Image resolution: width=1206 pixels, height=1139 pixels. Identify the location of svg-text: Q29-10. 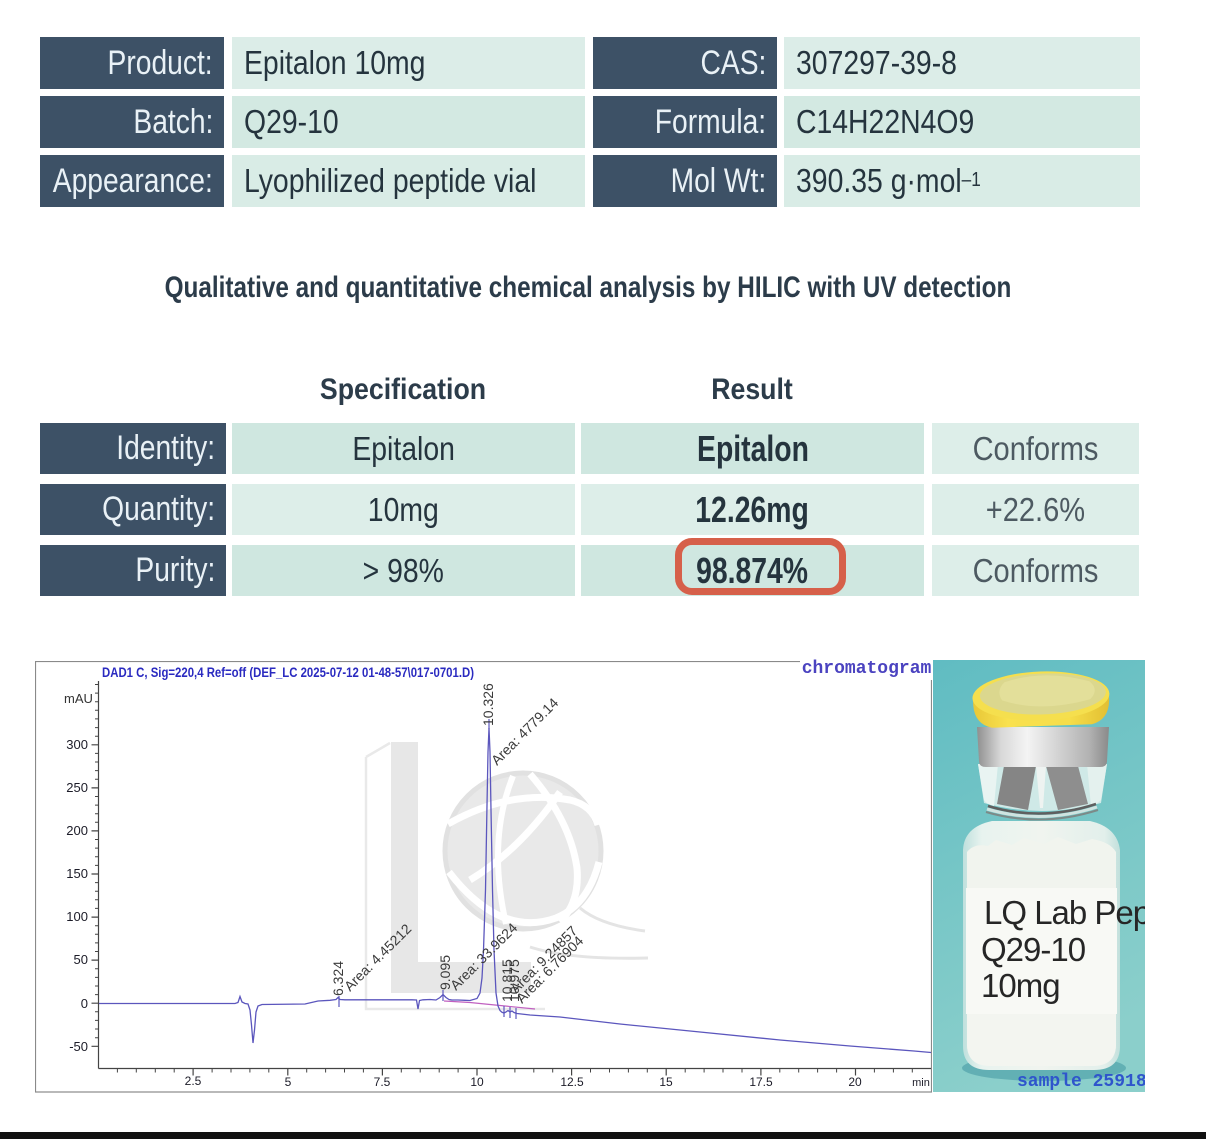
(1033, 949).